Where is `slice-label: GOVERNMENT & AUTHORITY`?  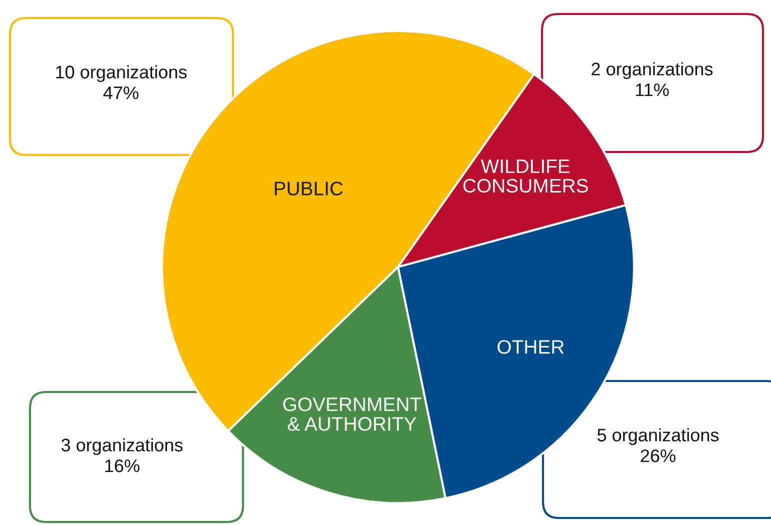
slice-label: GOVERNMENT & AUTHORITY is located at coordinates (352, 414).